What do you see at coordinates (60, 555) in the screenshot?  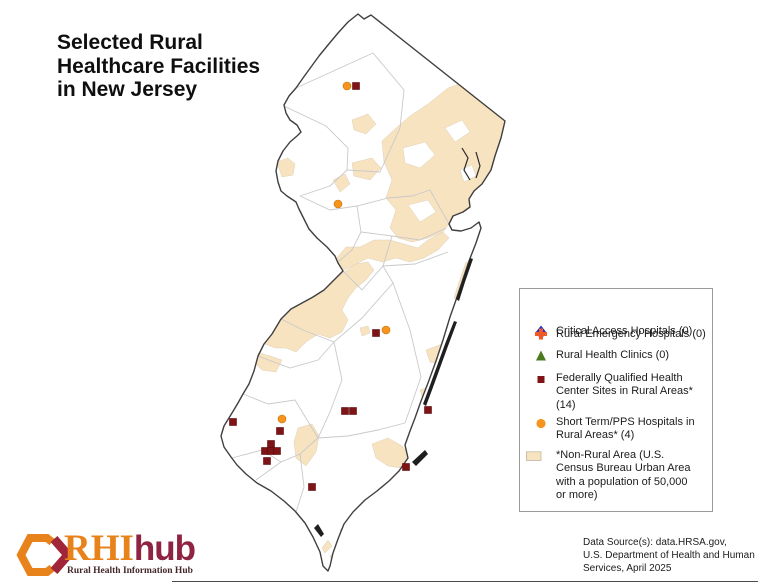 I see `chevron-icon` at bounding box center [60, 555].